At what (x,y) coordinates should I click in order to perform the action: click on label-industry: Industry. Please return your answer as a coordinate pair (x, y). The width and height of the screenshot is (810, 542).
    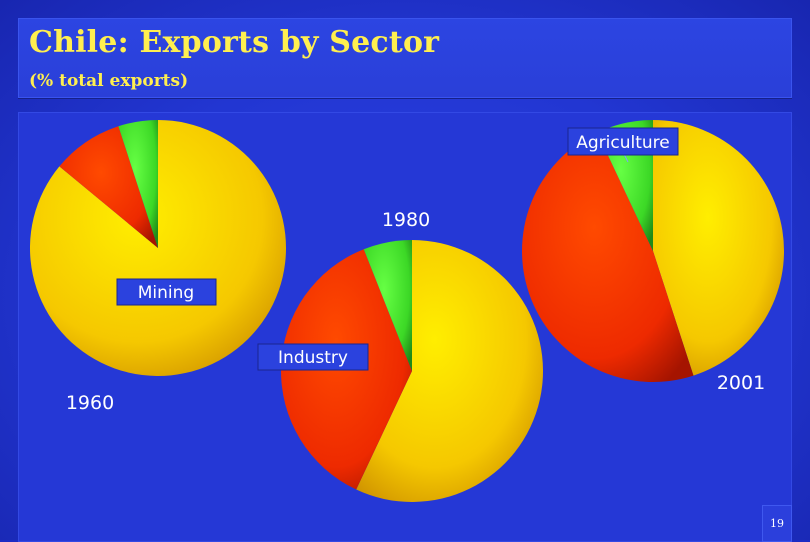
    Looking at the image, I should click on (313, 357).